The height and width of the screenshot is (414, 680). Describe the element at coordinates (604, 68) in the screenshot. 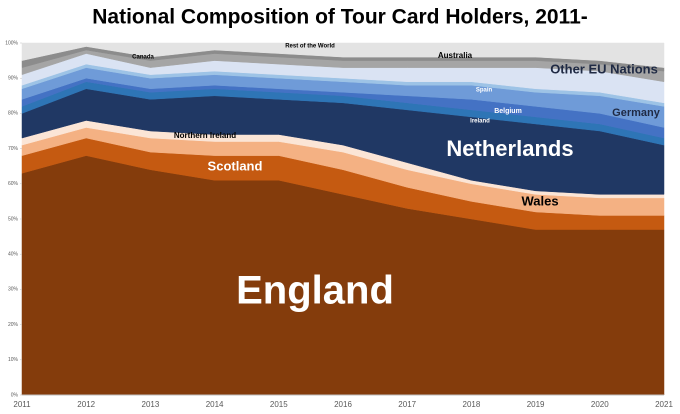

I see `series-label: Other EU Nations` at that location.